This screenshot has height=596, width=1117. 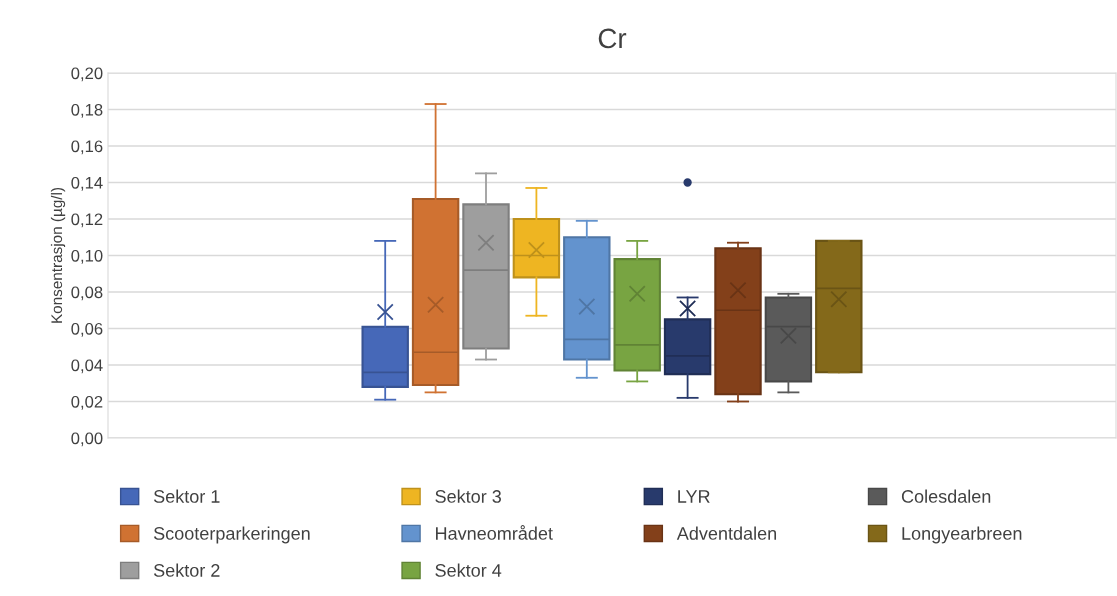 I want to click on y-axis-title: Konsentrasjon (µg/l), so click(x=58, y=255).